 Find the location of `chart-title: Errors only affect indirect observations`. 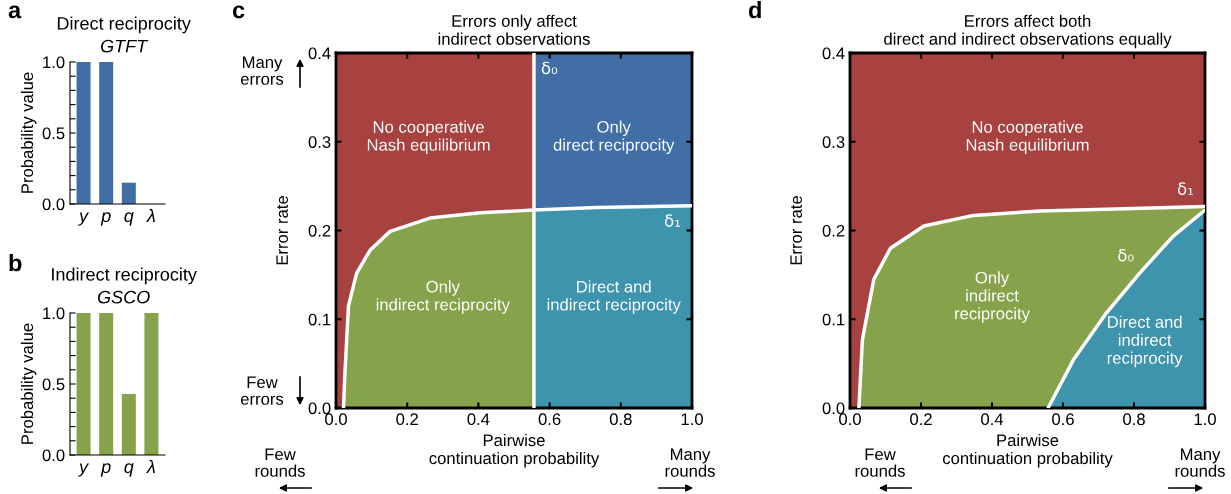

chart-title: Errors only affect indirect observations is located at coordinates (514, 29).